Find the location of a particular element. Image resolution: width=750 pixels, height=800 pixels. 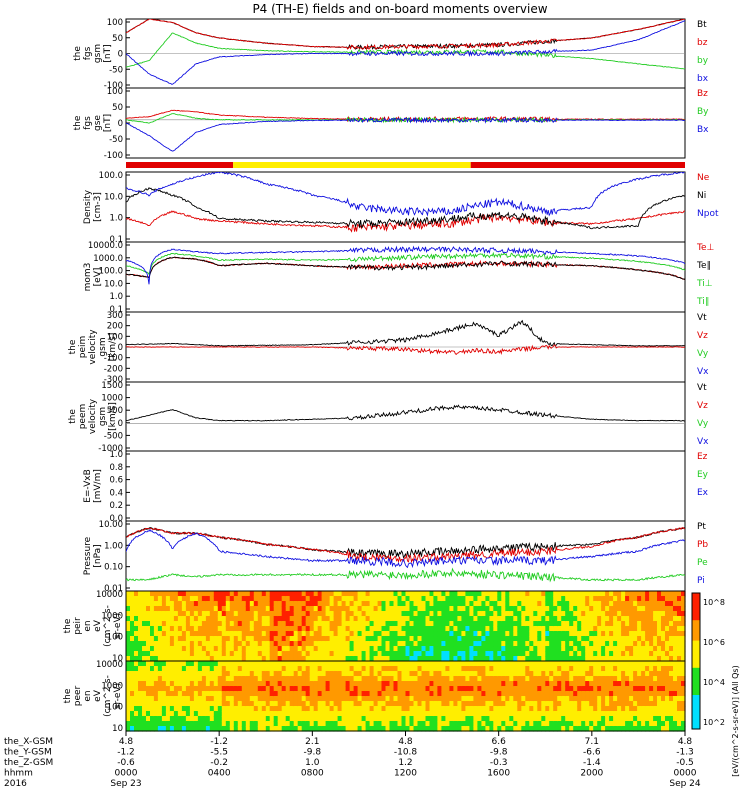

y-axis-label: the peim velocity gsm [km/s] is located at coordinates (93, 347).